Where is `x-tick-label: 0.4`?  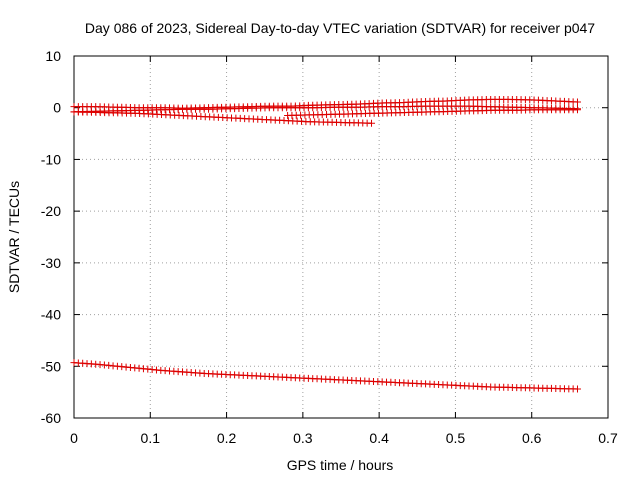
x-tick-label: 0.4 is located at coordinates (379, 438).